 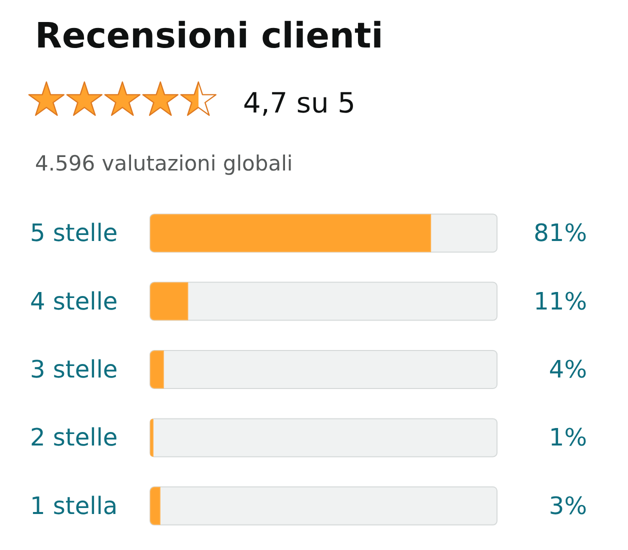 I want to click on y-tick-label: 4 stelle, so click(x=74, y=301).